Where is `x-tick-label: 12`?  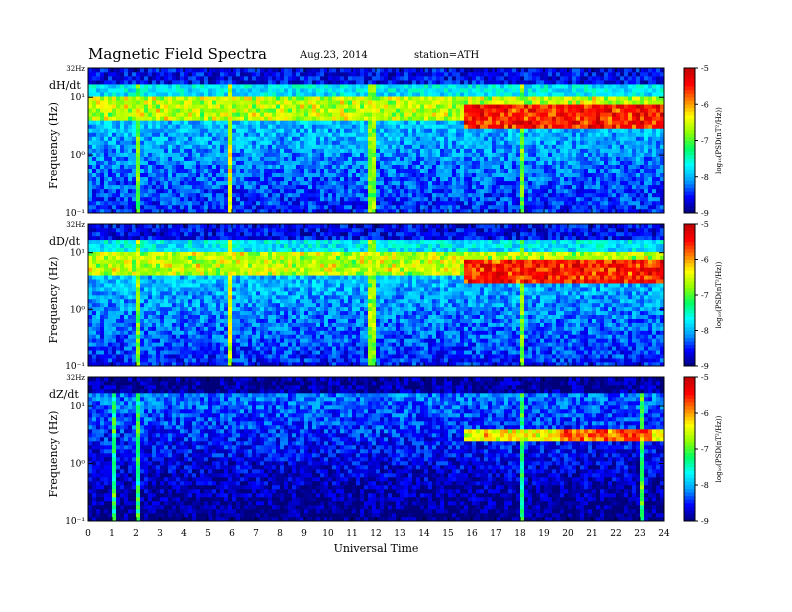
x-tick-label: 12 is located at coordinates (375, 534).